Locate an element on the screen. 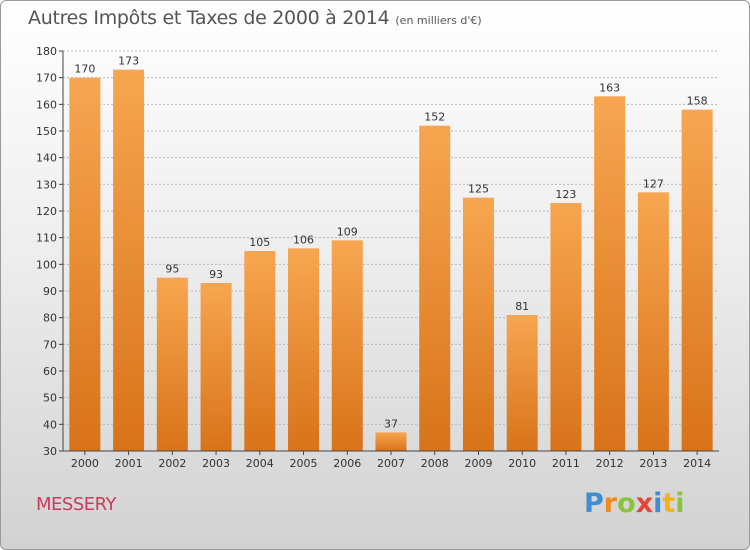 This screenshot has width=750, height=550. data-label: 109 is located at coordinates (347, 231).